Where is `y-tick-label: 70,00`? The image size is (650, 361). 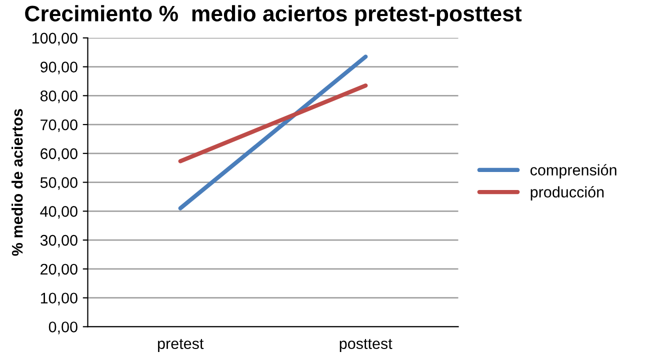 y-tick-label: 70,00 is located at coordinates (59, 125).